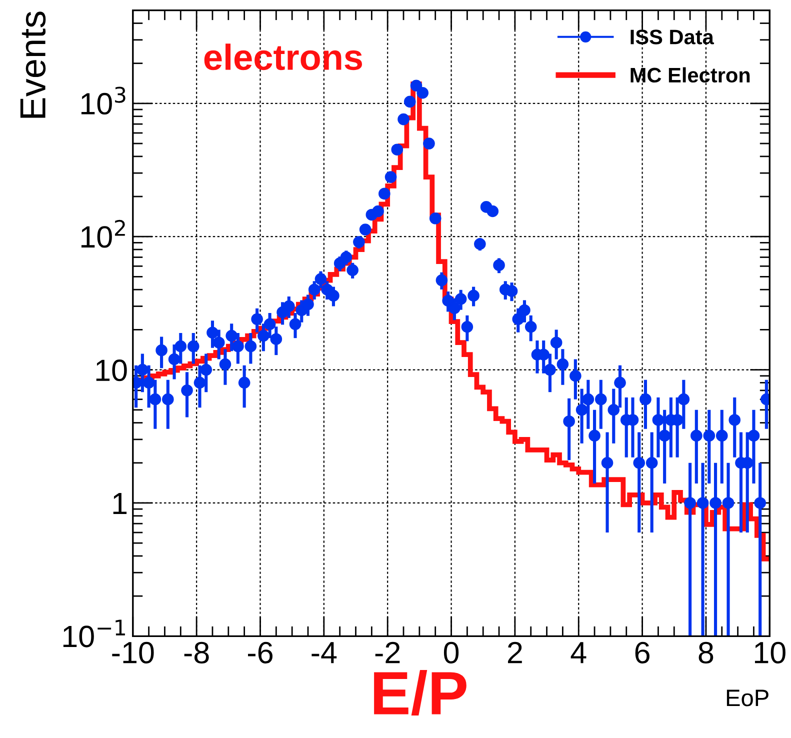 The height and width of the screenshot is (738, 791). I want to click on y-tick-label: 1, so click(120, 503).